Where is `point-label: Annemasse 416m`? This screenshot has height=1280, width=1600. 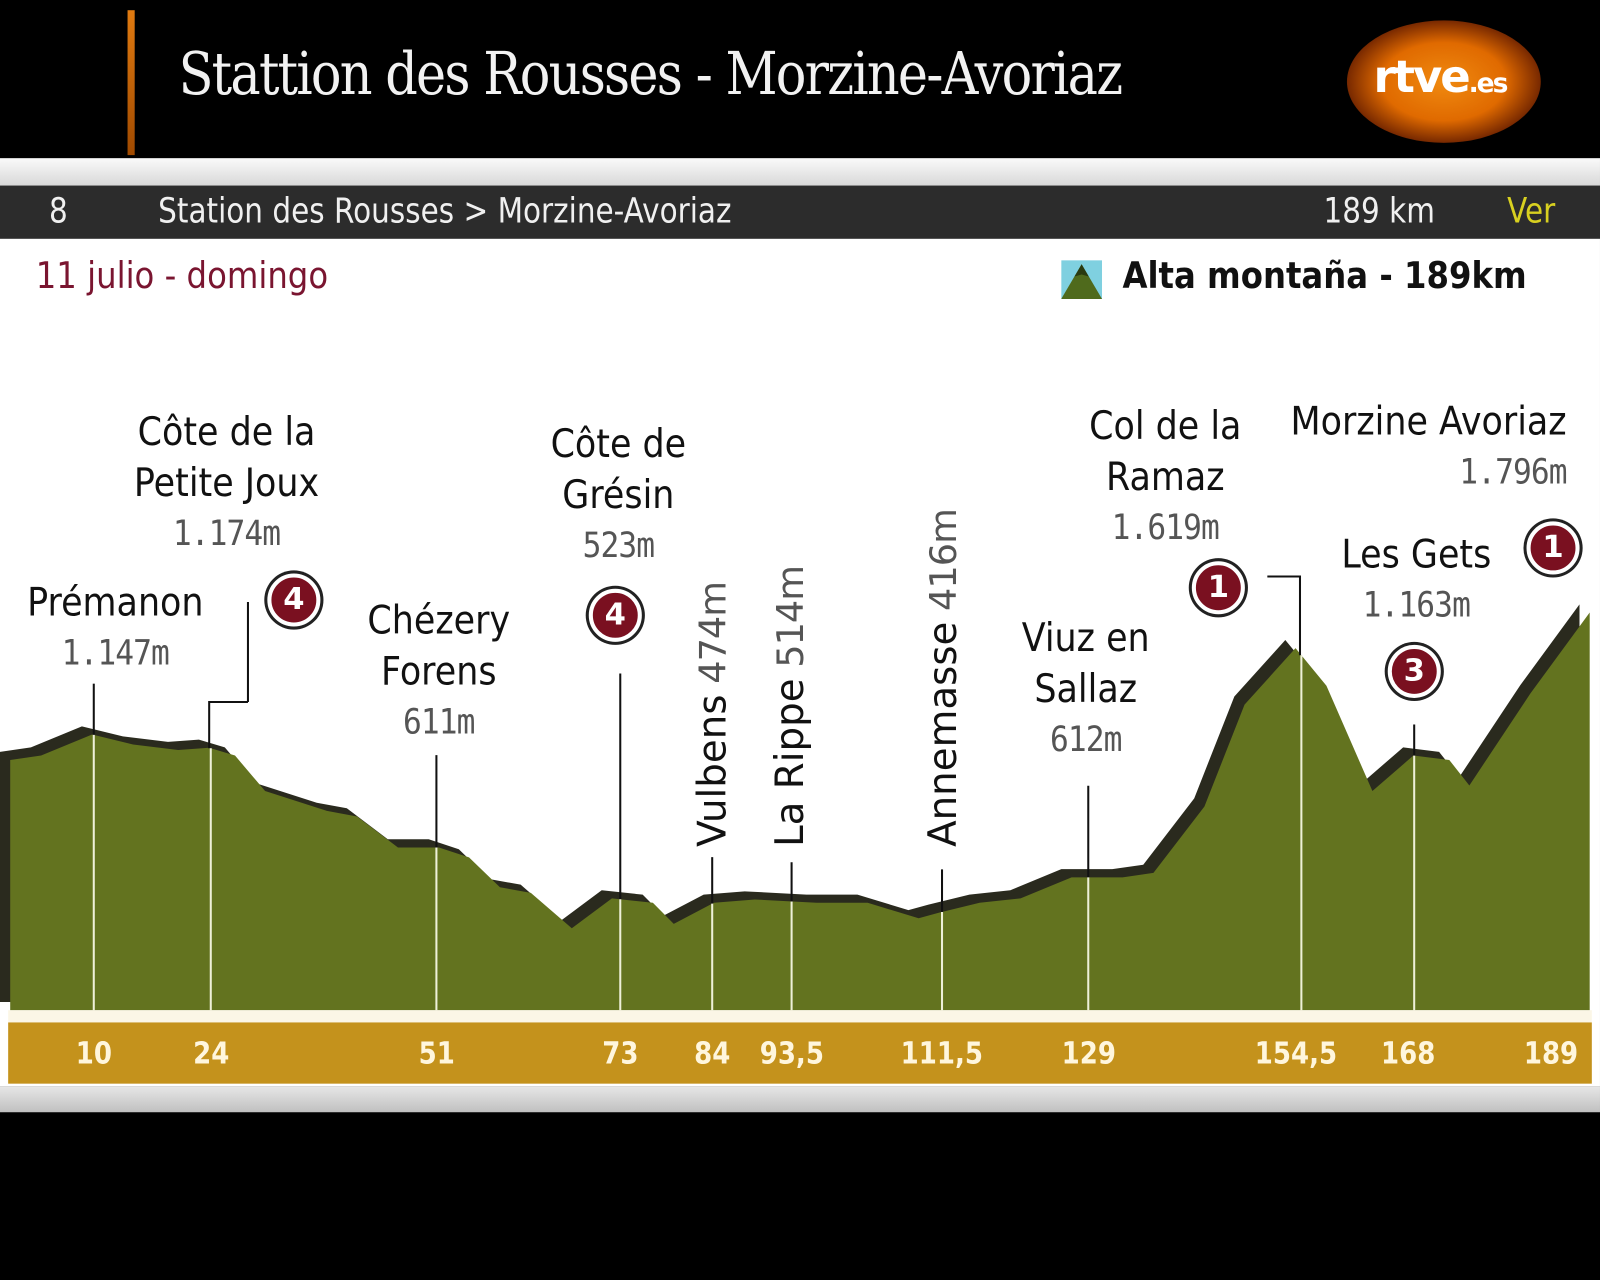 point-label: Annemasse 416m is located at coordinates (942, 678).